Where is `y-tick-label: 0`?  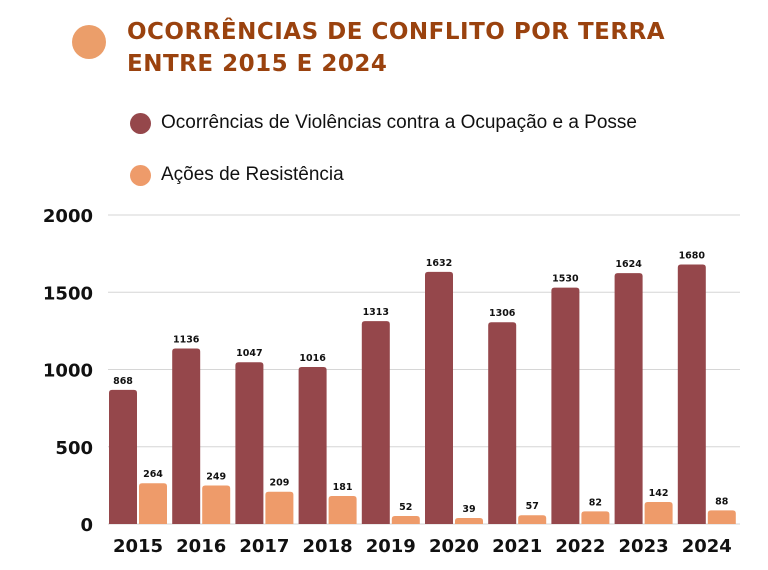
y-tick-label: 0 is located at coordinates (86, 525).